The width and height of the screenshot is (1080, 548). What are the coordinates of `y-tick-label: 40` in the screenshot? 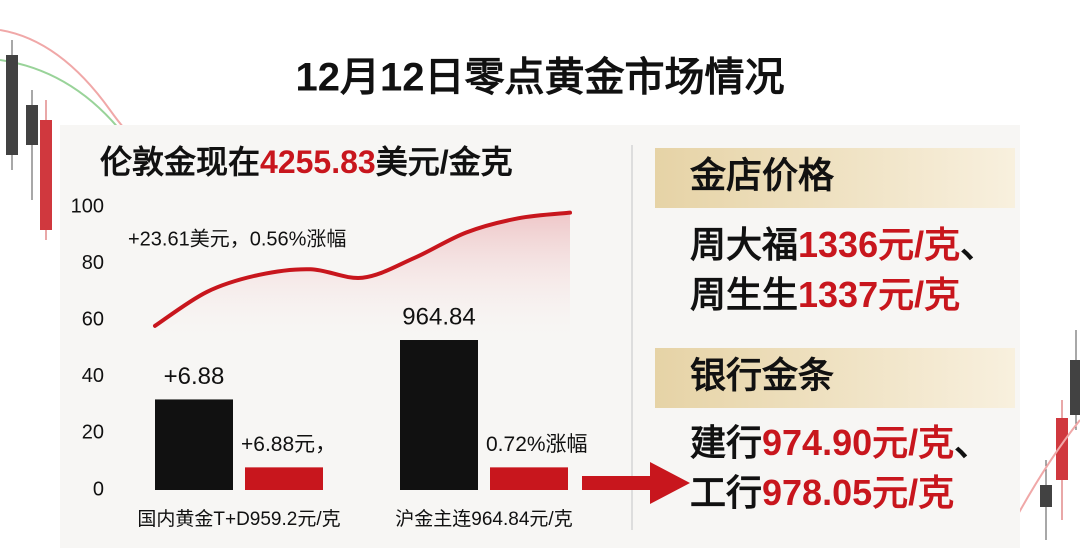 It's located at (93, 376).